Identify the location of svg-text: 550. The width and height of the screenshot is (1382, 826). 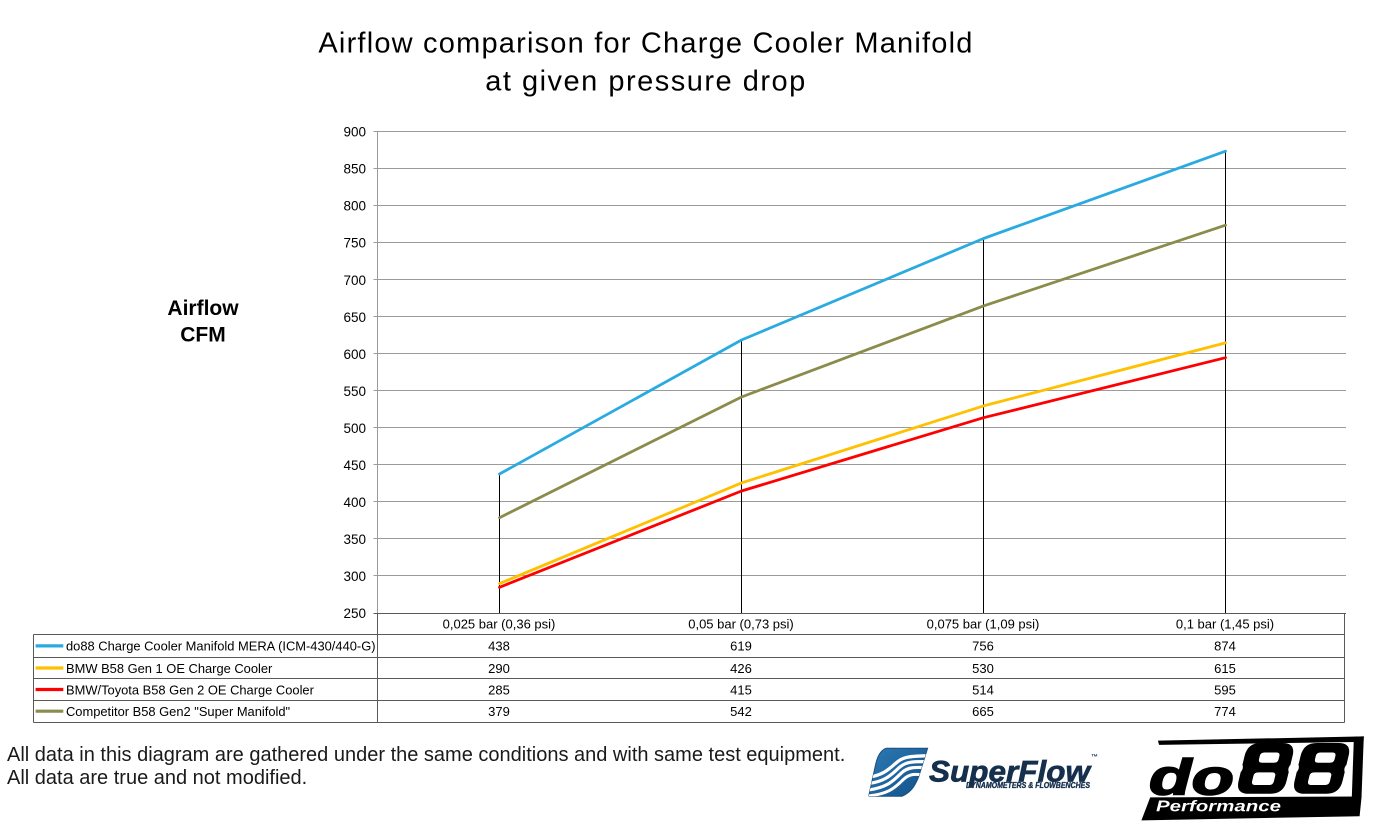
(354, 391).